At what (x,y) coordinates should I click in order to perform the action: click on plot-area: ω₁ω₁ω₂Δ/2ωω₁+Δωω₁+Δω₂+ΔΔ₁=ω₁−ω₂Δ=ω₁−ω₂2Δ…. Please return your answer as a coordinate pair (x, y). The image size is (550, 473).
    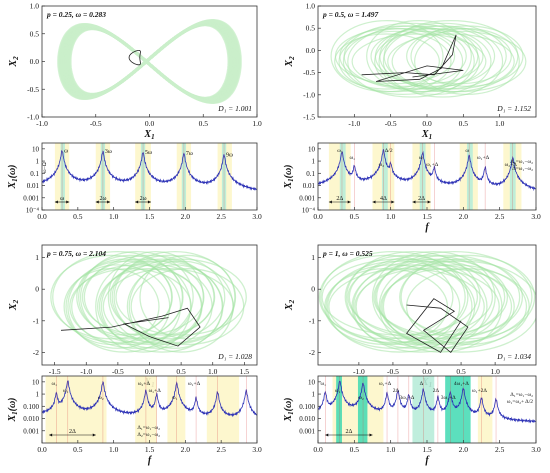
    Looking at the image, I should click on (427, 176).